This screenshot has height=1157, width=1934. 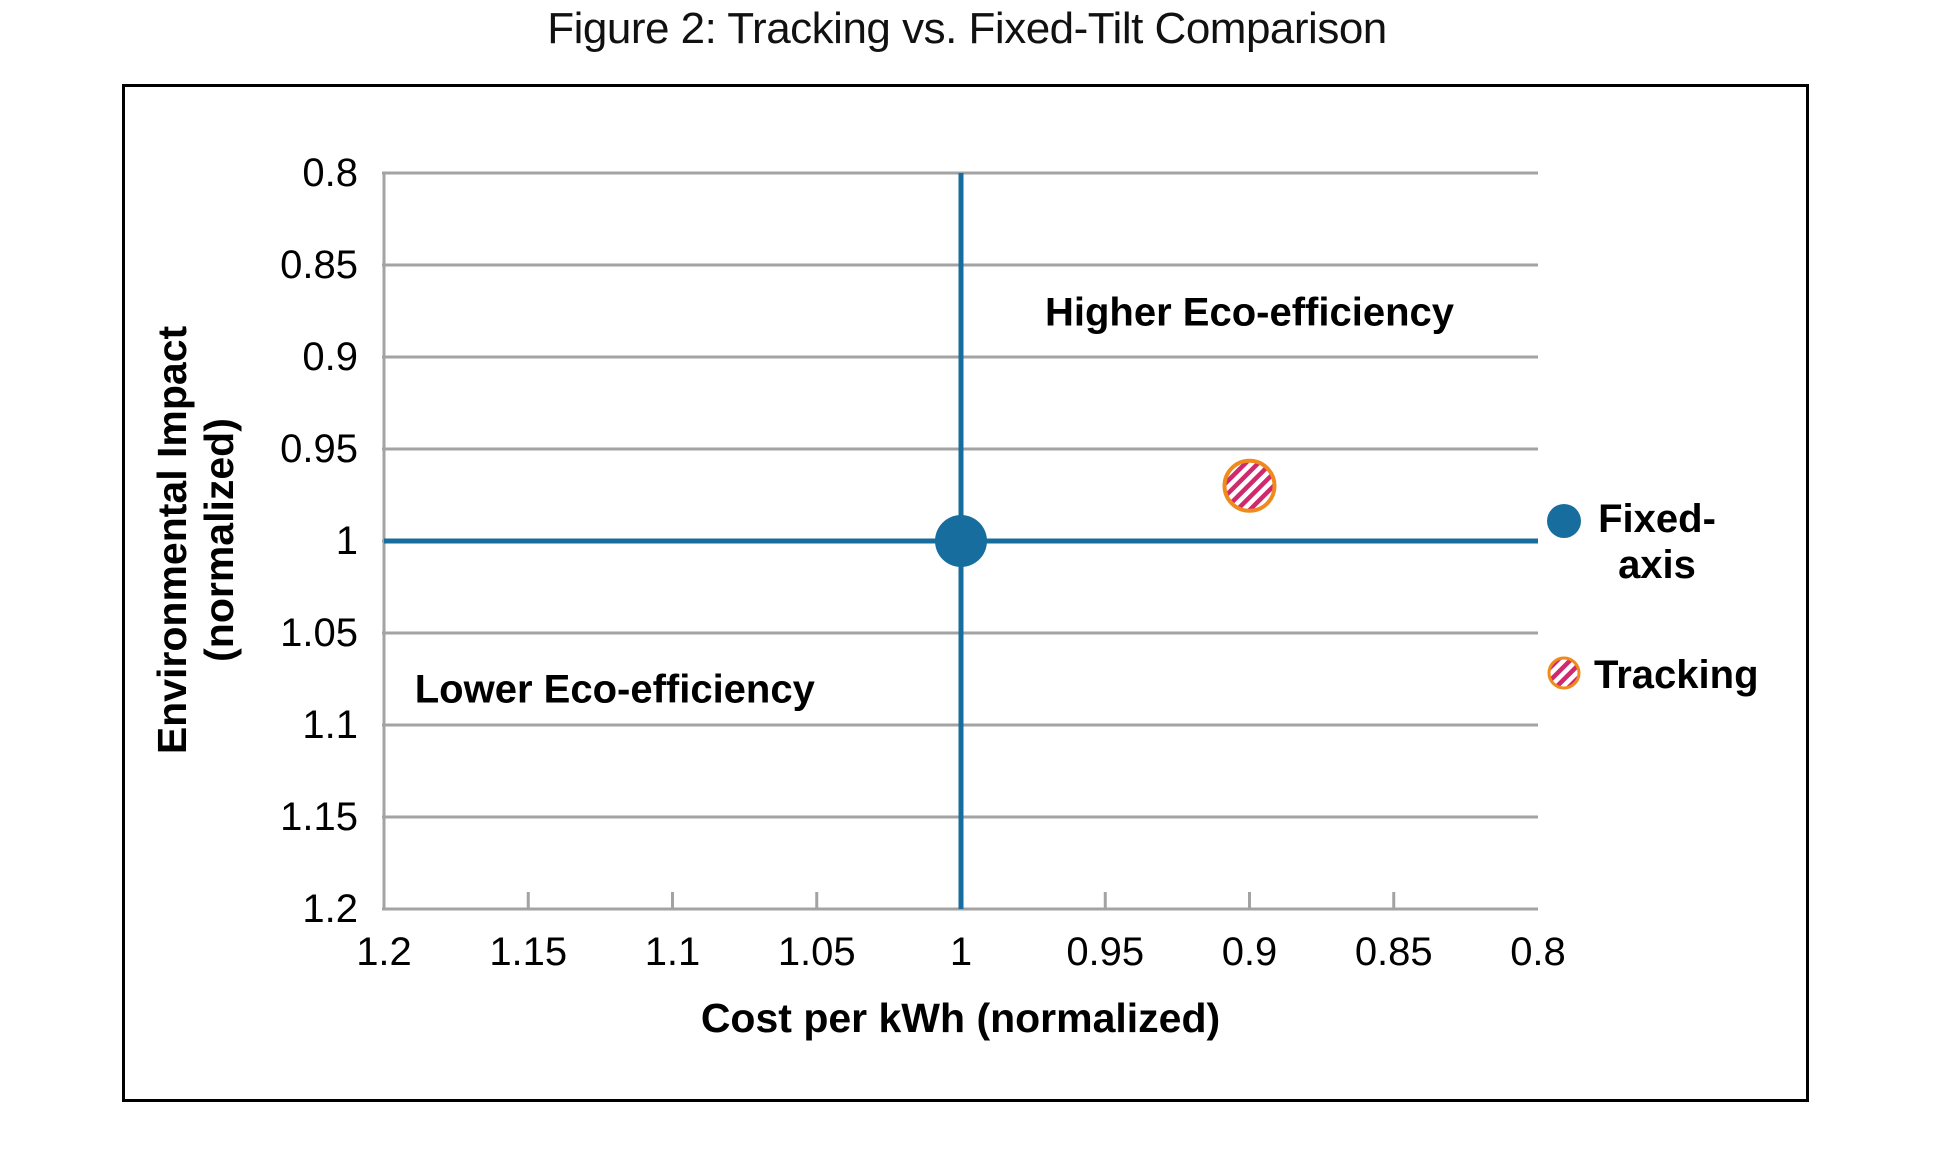 I want to click on x-tick-label: 0.95, so click(x=1105, y=952).